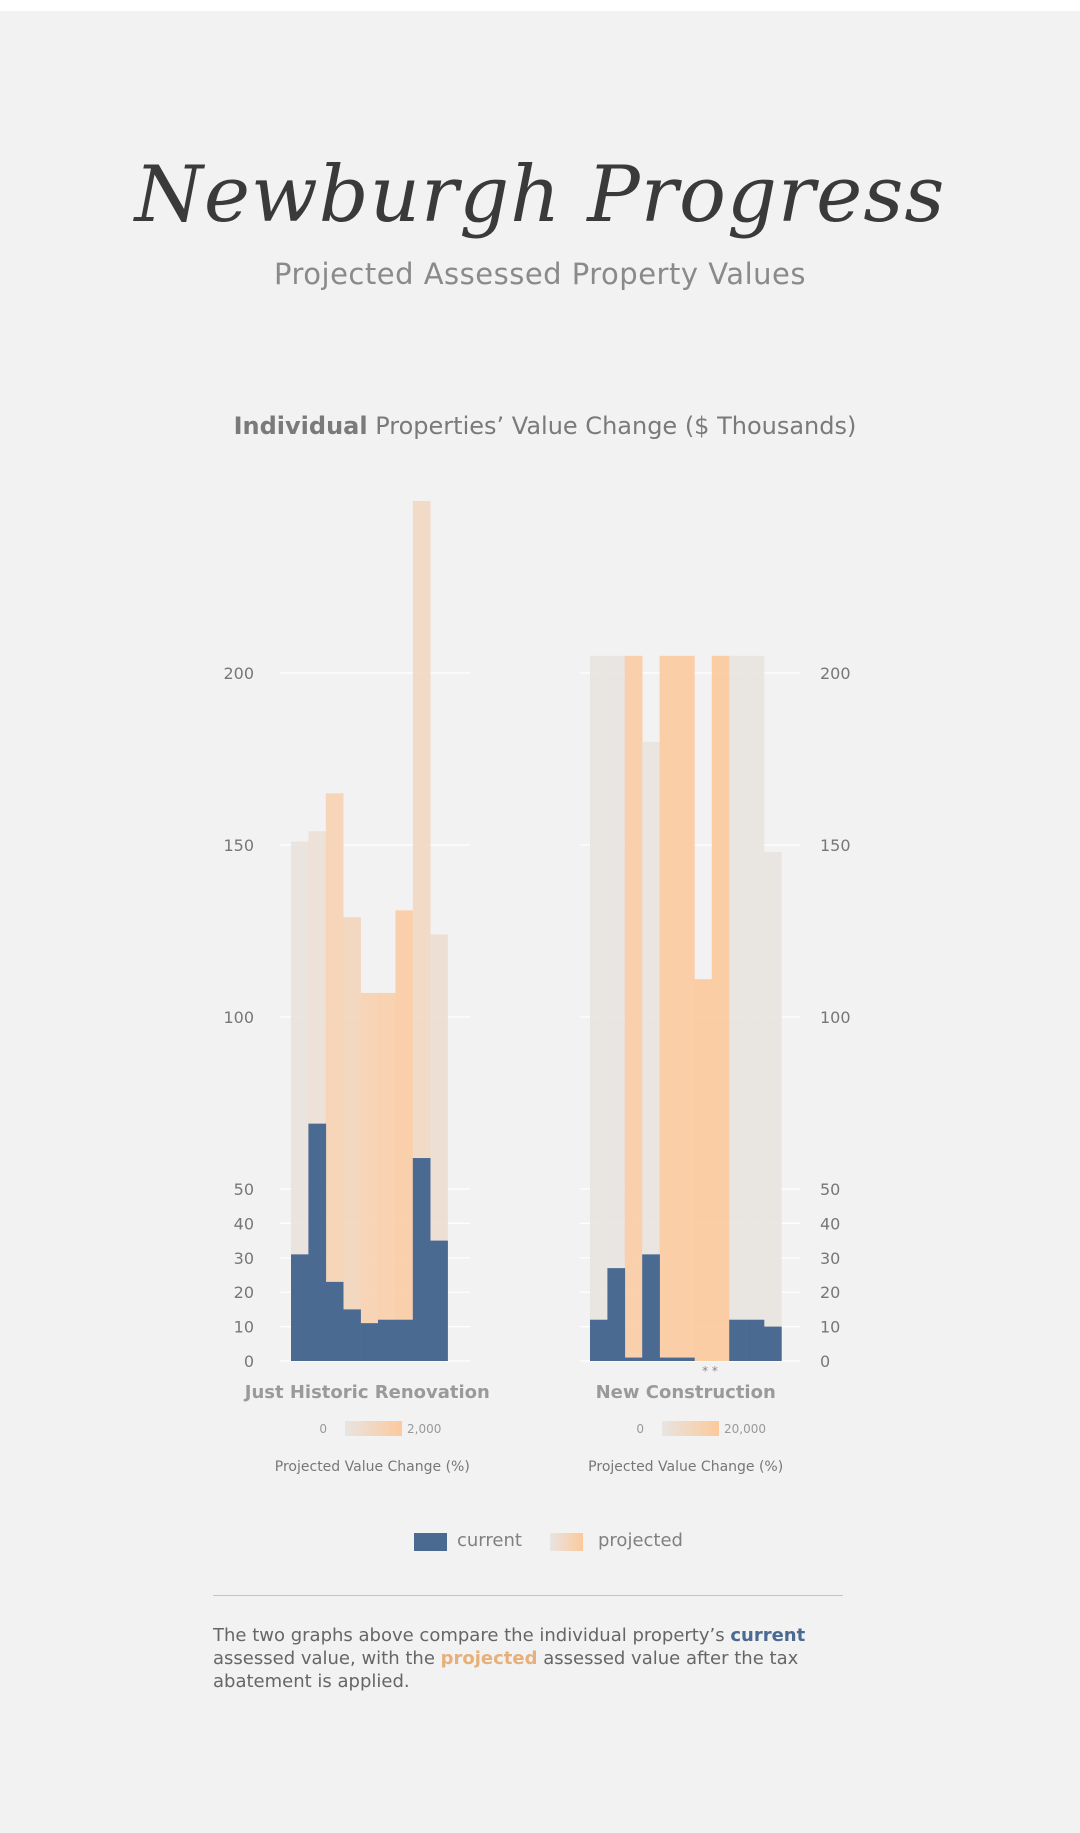 The width and height of the screenshot is (1080, 1833). I want to click on panel-annotation: * *, so click(710, 1371).